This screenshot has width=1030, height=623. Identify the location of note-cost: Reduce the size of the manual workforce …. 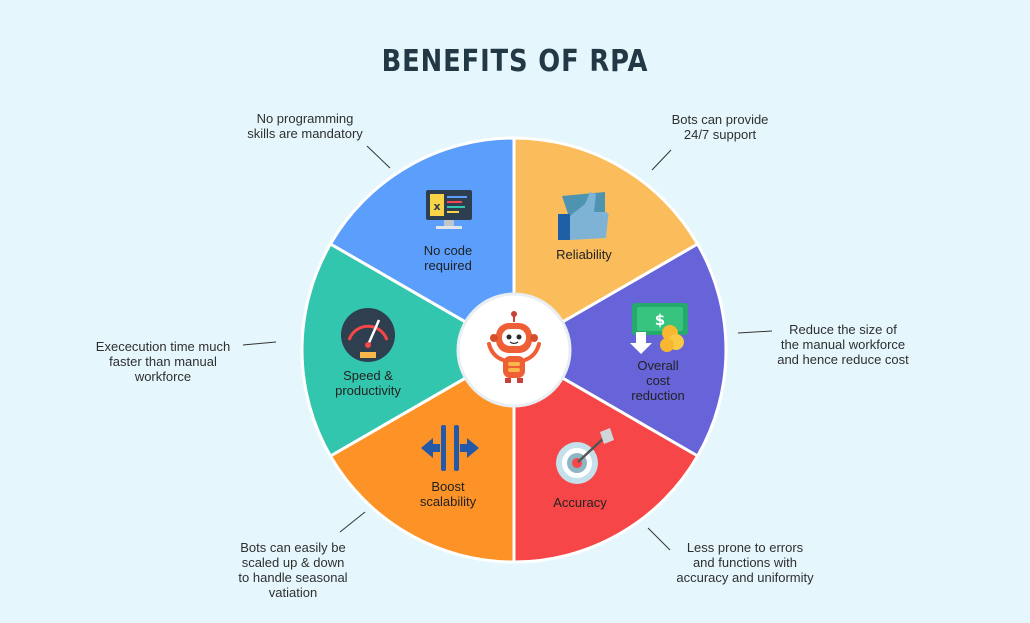
(843, 344).